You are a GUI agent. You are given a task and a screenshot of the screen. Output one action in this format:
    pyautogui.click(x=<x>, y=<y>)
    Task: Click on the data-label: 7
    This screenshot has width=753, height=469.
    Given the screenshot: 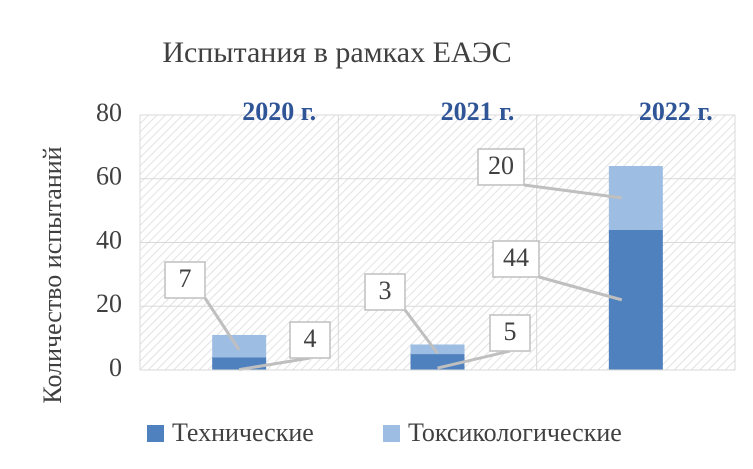 What is the action you would take?
    pyautogui.click(x=185, y=278)
    